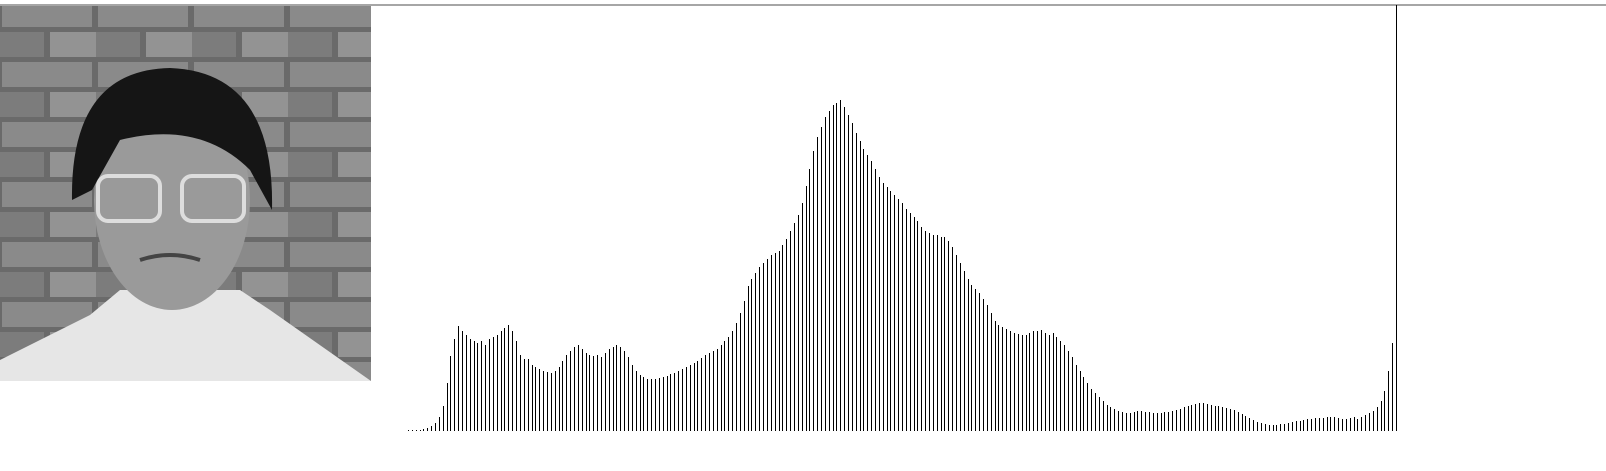 Image resolution: width=1606 pixels, height=471 pixels. I want to click on shirt, so click(185, 335).